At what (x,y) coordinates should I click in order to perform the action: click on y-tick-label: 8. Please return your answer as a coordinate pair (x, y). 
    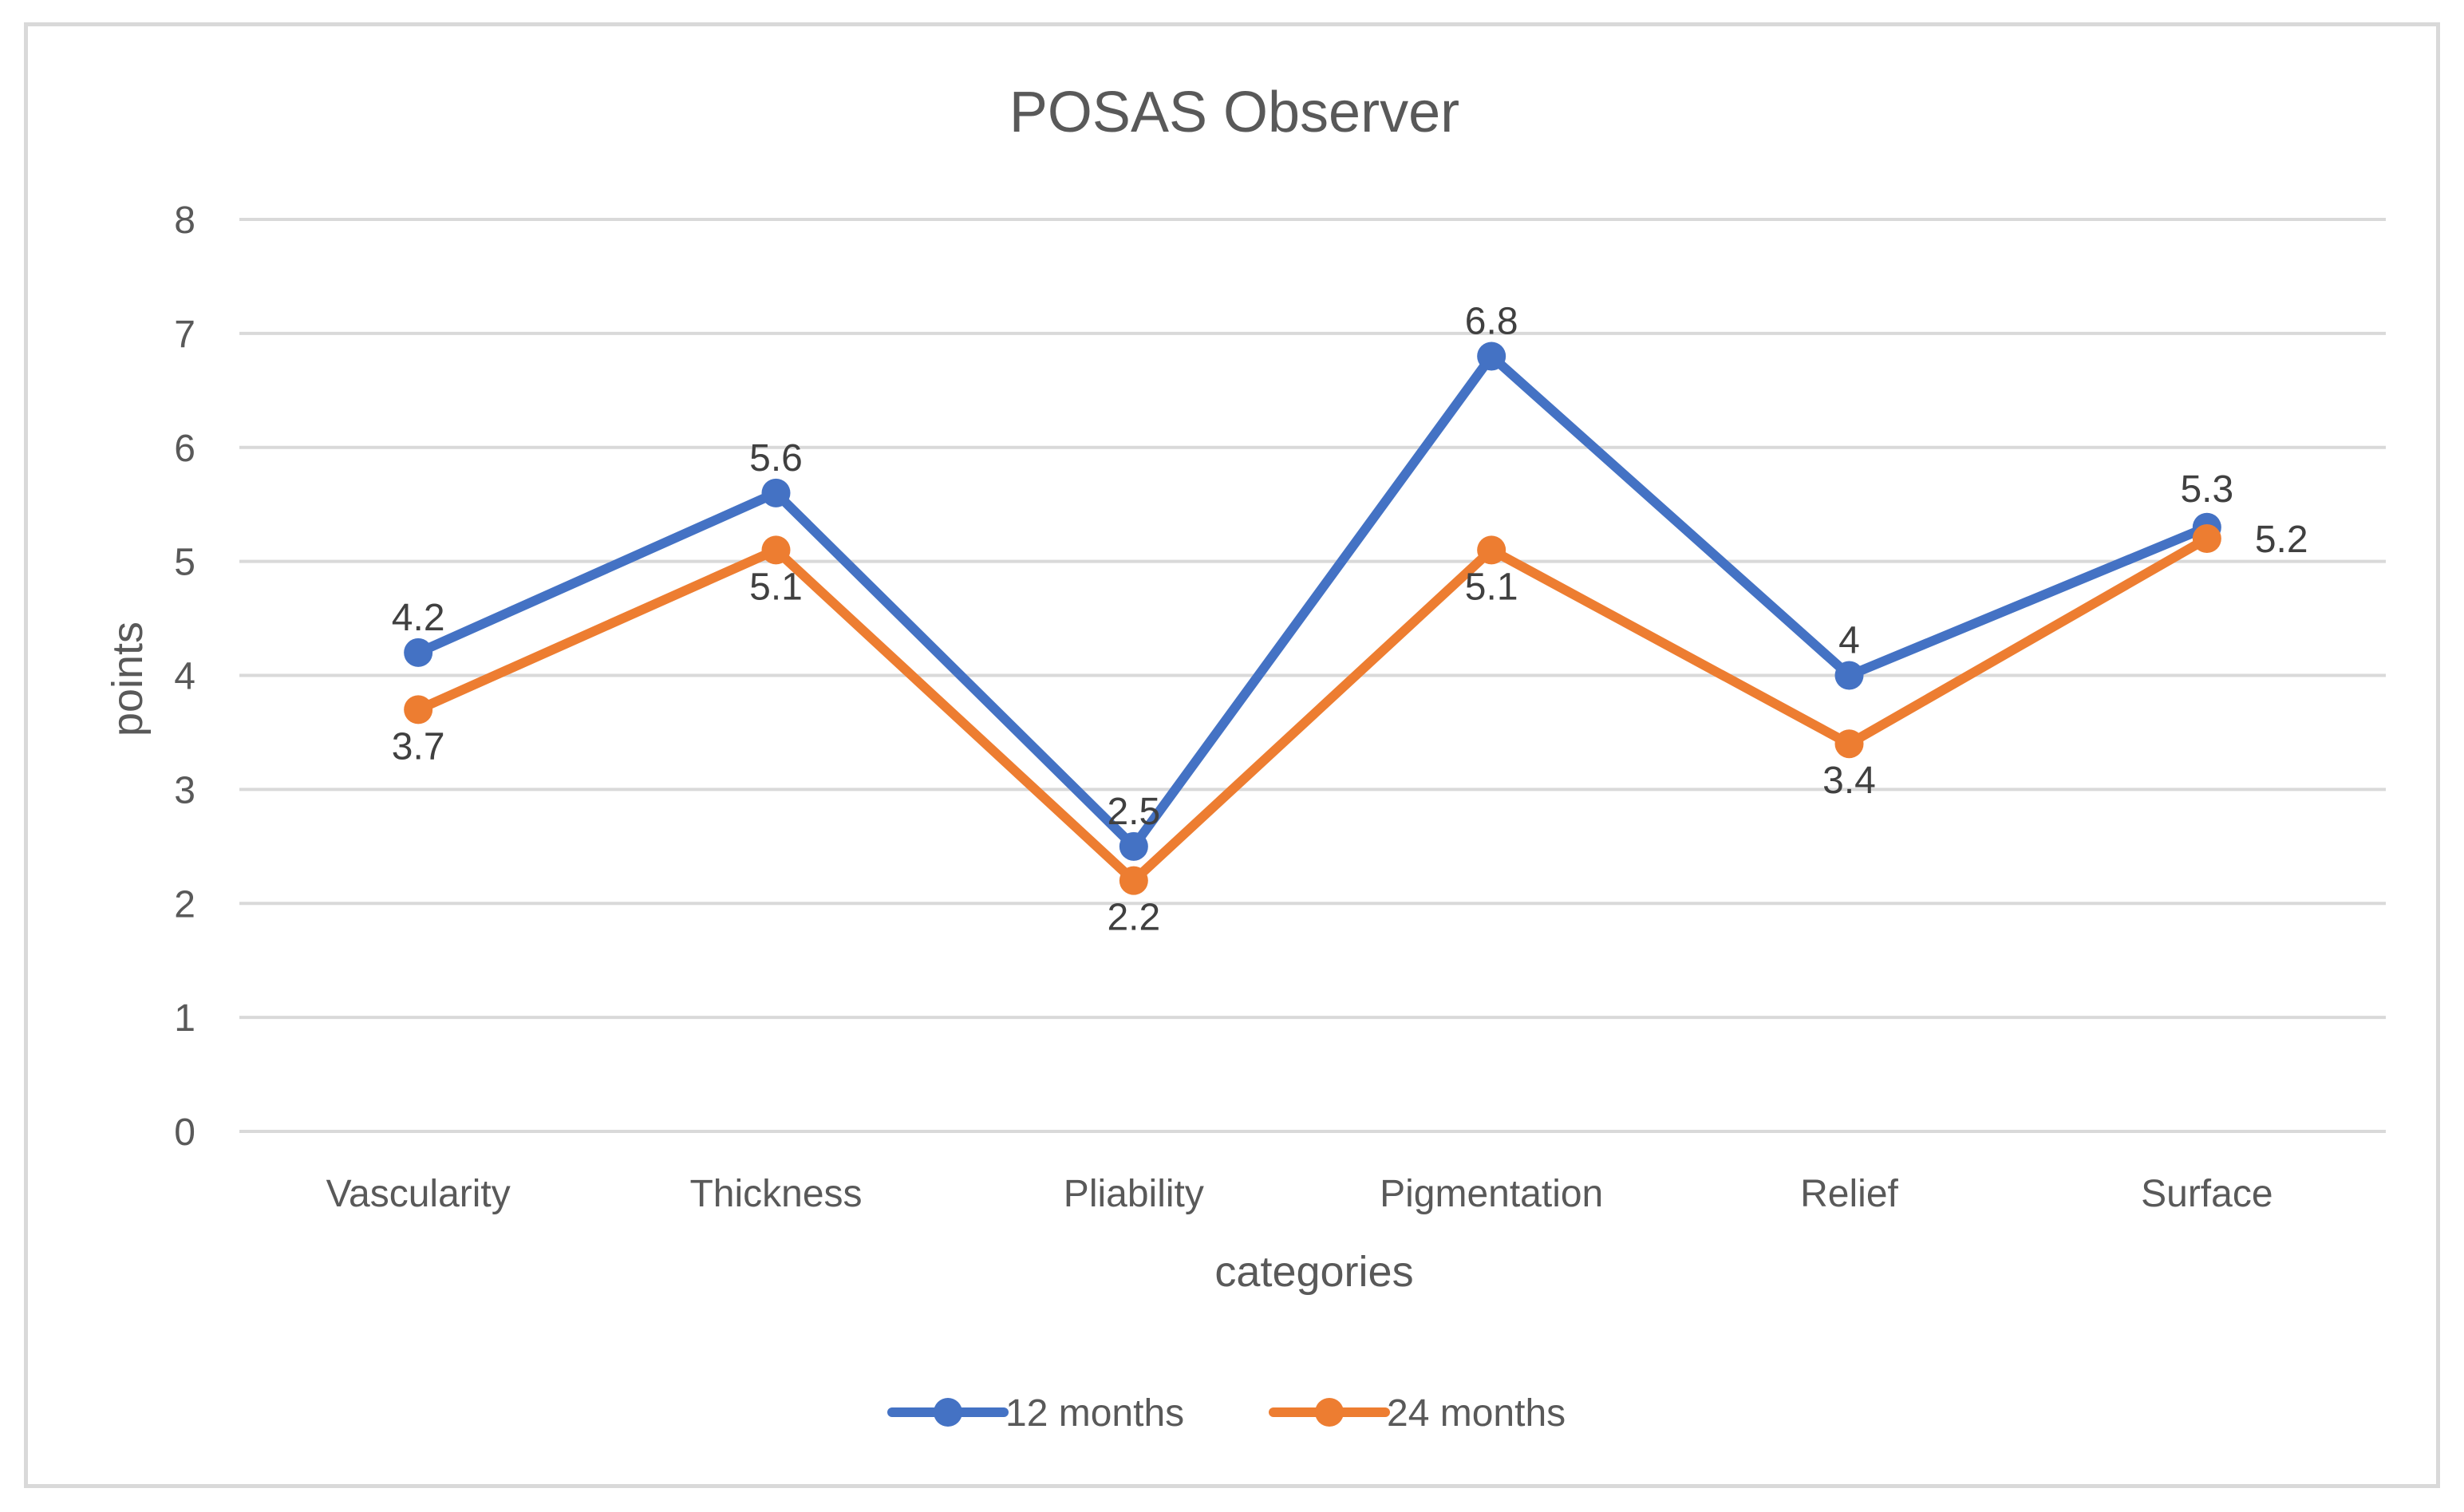
    Looking at the image, I should click on (184, 220).